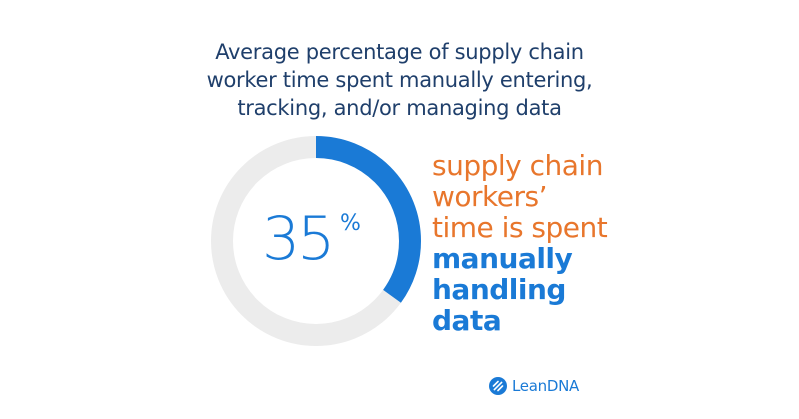 The height and width of the screenshot is (419, 799). Describe the element at coordinates (498, 386) in the screenshot. I see `dna-helix-icon` at that location.